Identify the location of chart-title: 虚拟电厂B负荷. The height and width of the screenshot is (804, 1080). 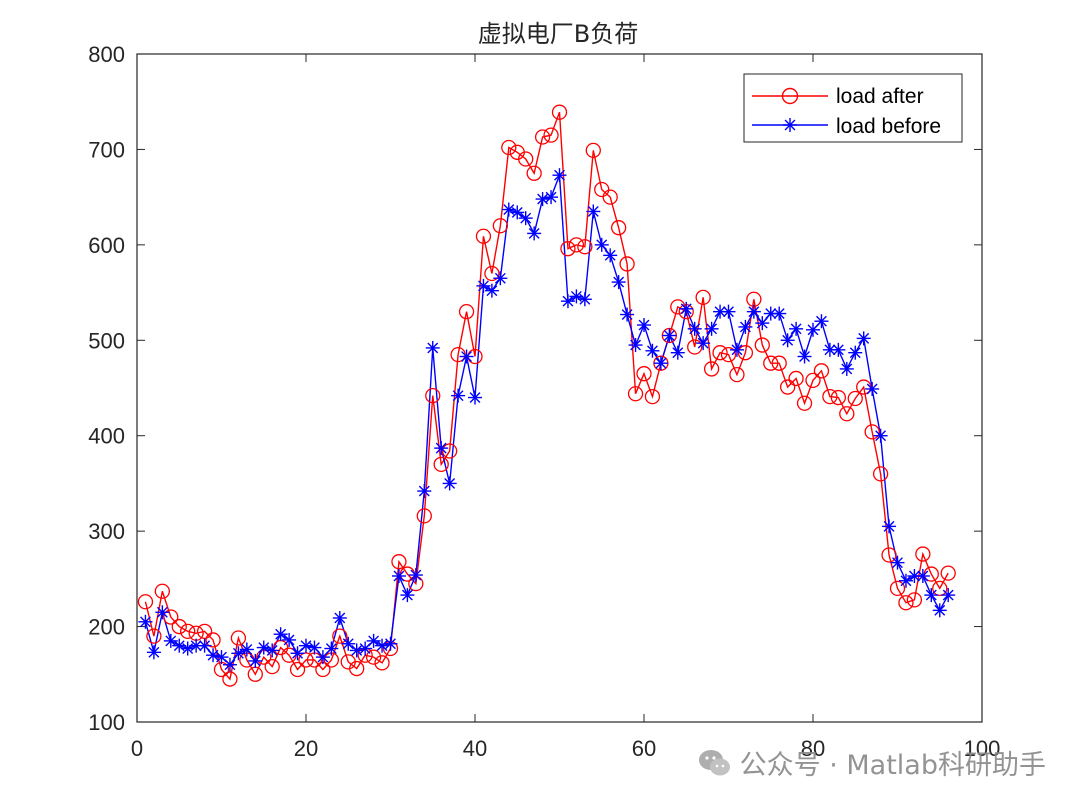
(558, 34).